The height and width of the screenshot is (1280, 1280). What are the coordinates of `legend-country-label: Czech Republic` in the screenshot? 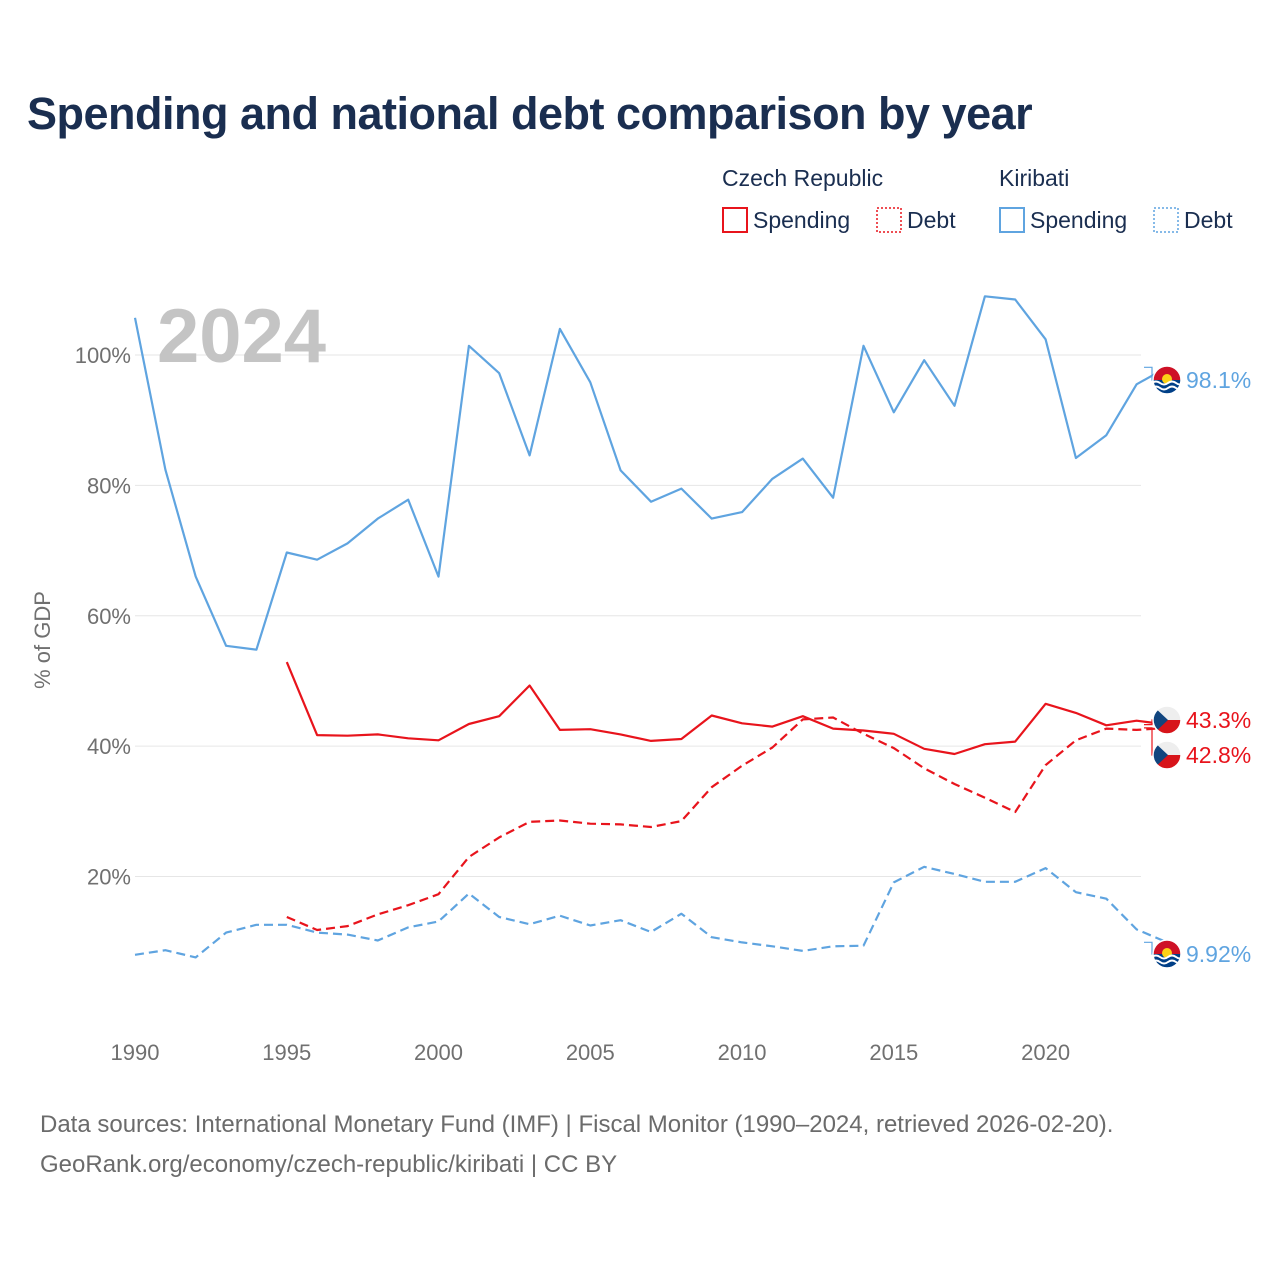 It's located at (802, 178).